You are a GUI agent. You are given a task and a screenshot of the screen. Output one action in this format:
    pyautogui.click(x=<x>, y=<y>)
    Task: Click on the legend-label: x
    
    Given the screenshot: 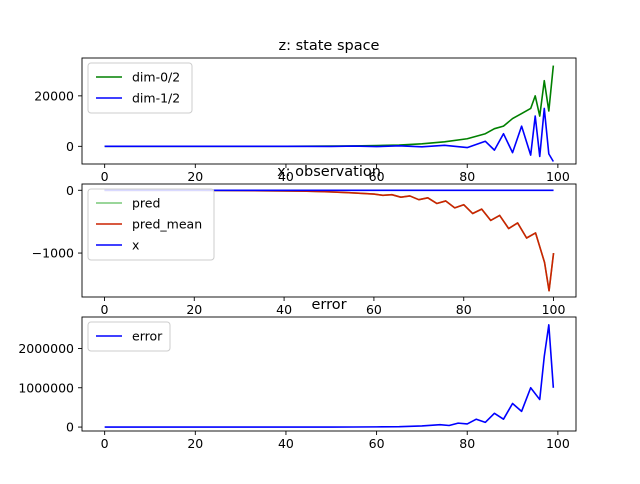 What is the action you would take?
    pyautogui.click(x=135, y=245)
    